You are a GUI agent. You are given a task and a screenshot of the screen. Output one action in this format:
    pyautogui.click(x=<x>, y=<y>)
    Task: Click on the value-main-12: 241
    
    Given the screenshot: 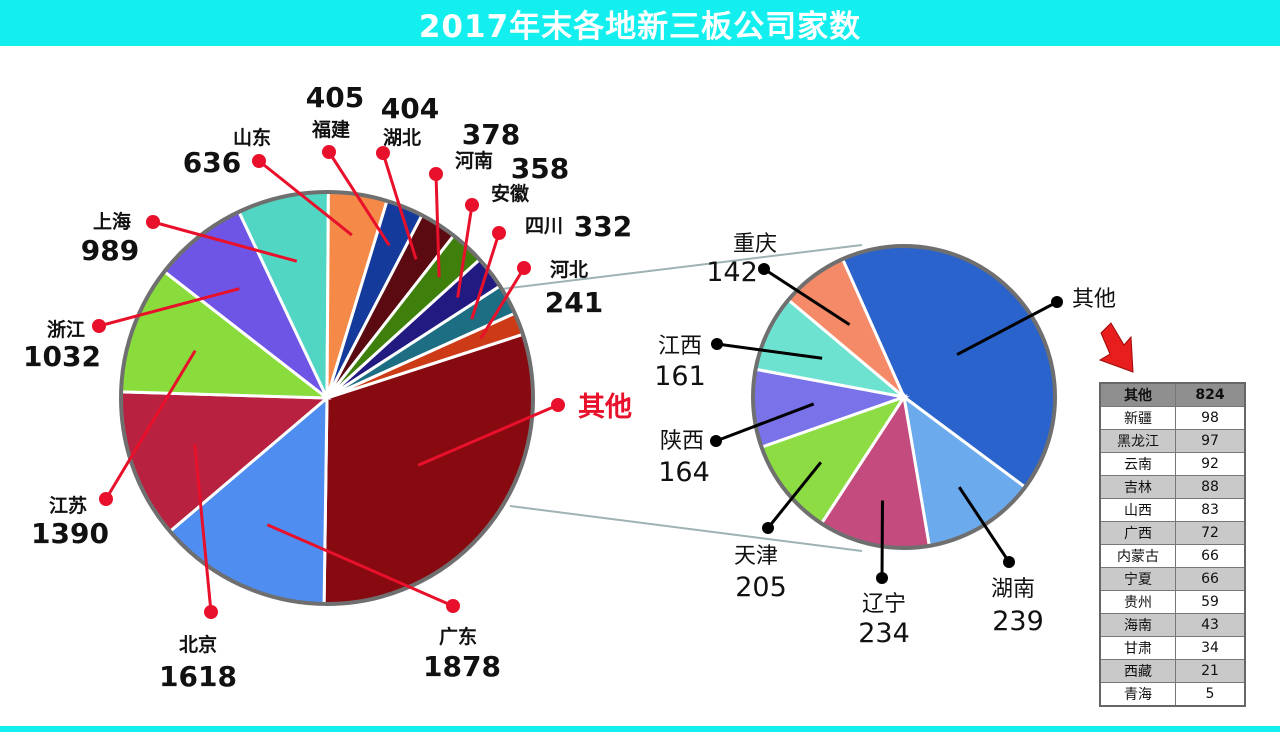 What is the action you would take?
    pyautogui.click(x=574, y=302)
    